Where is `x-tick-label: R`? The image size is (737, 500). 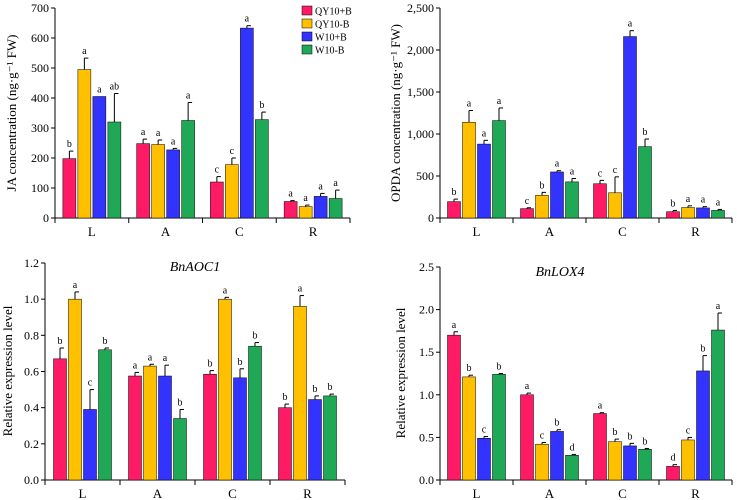
x-tick-label: R is located at coordinates (307, 493).